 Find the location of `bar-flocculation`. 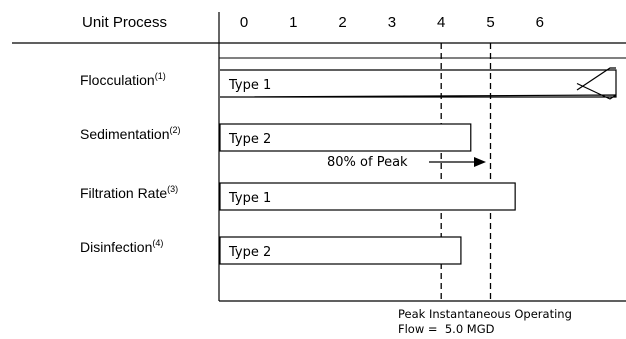

bar-flocculation is located at coordinates (418, 84).